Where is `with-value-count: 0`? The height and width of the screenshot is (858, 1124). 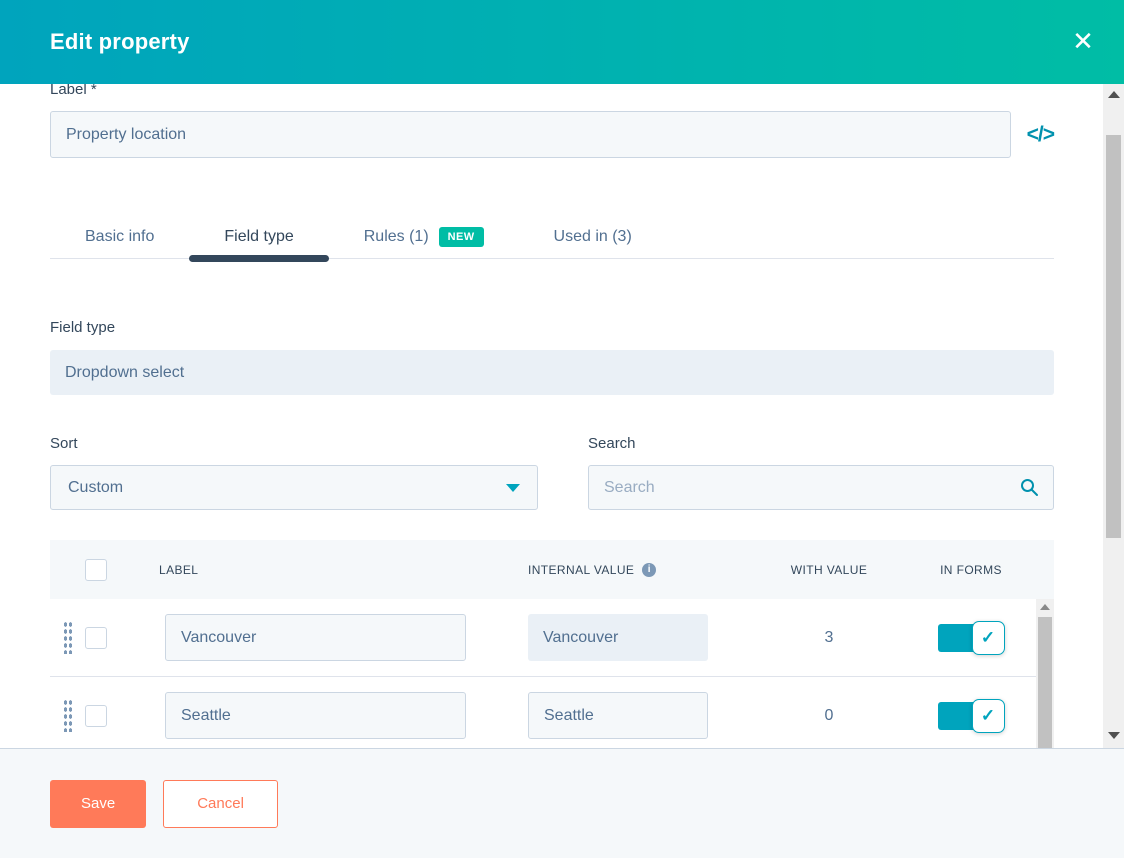 with-value-count: 0 is located at coordinates (829, 715).